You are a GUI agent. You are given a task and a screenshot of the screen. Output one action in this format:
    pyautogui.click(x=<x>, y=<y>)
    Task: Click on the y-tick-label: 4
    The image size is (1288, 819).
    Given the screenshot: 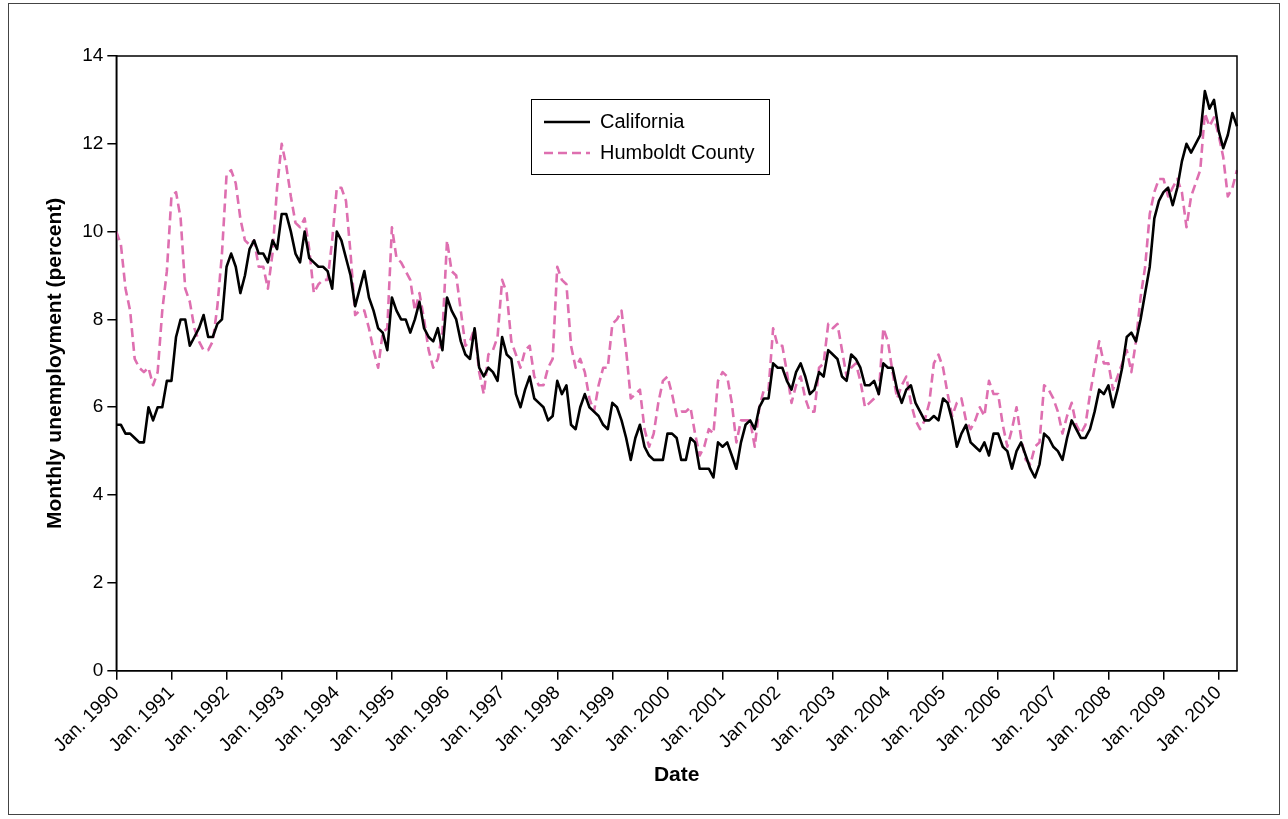 What is the action you would take?
    pyautogui.click(x=98, y=494)
    